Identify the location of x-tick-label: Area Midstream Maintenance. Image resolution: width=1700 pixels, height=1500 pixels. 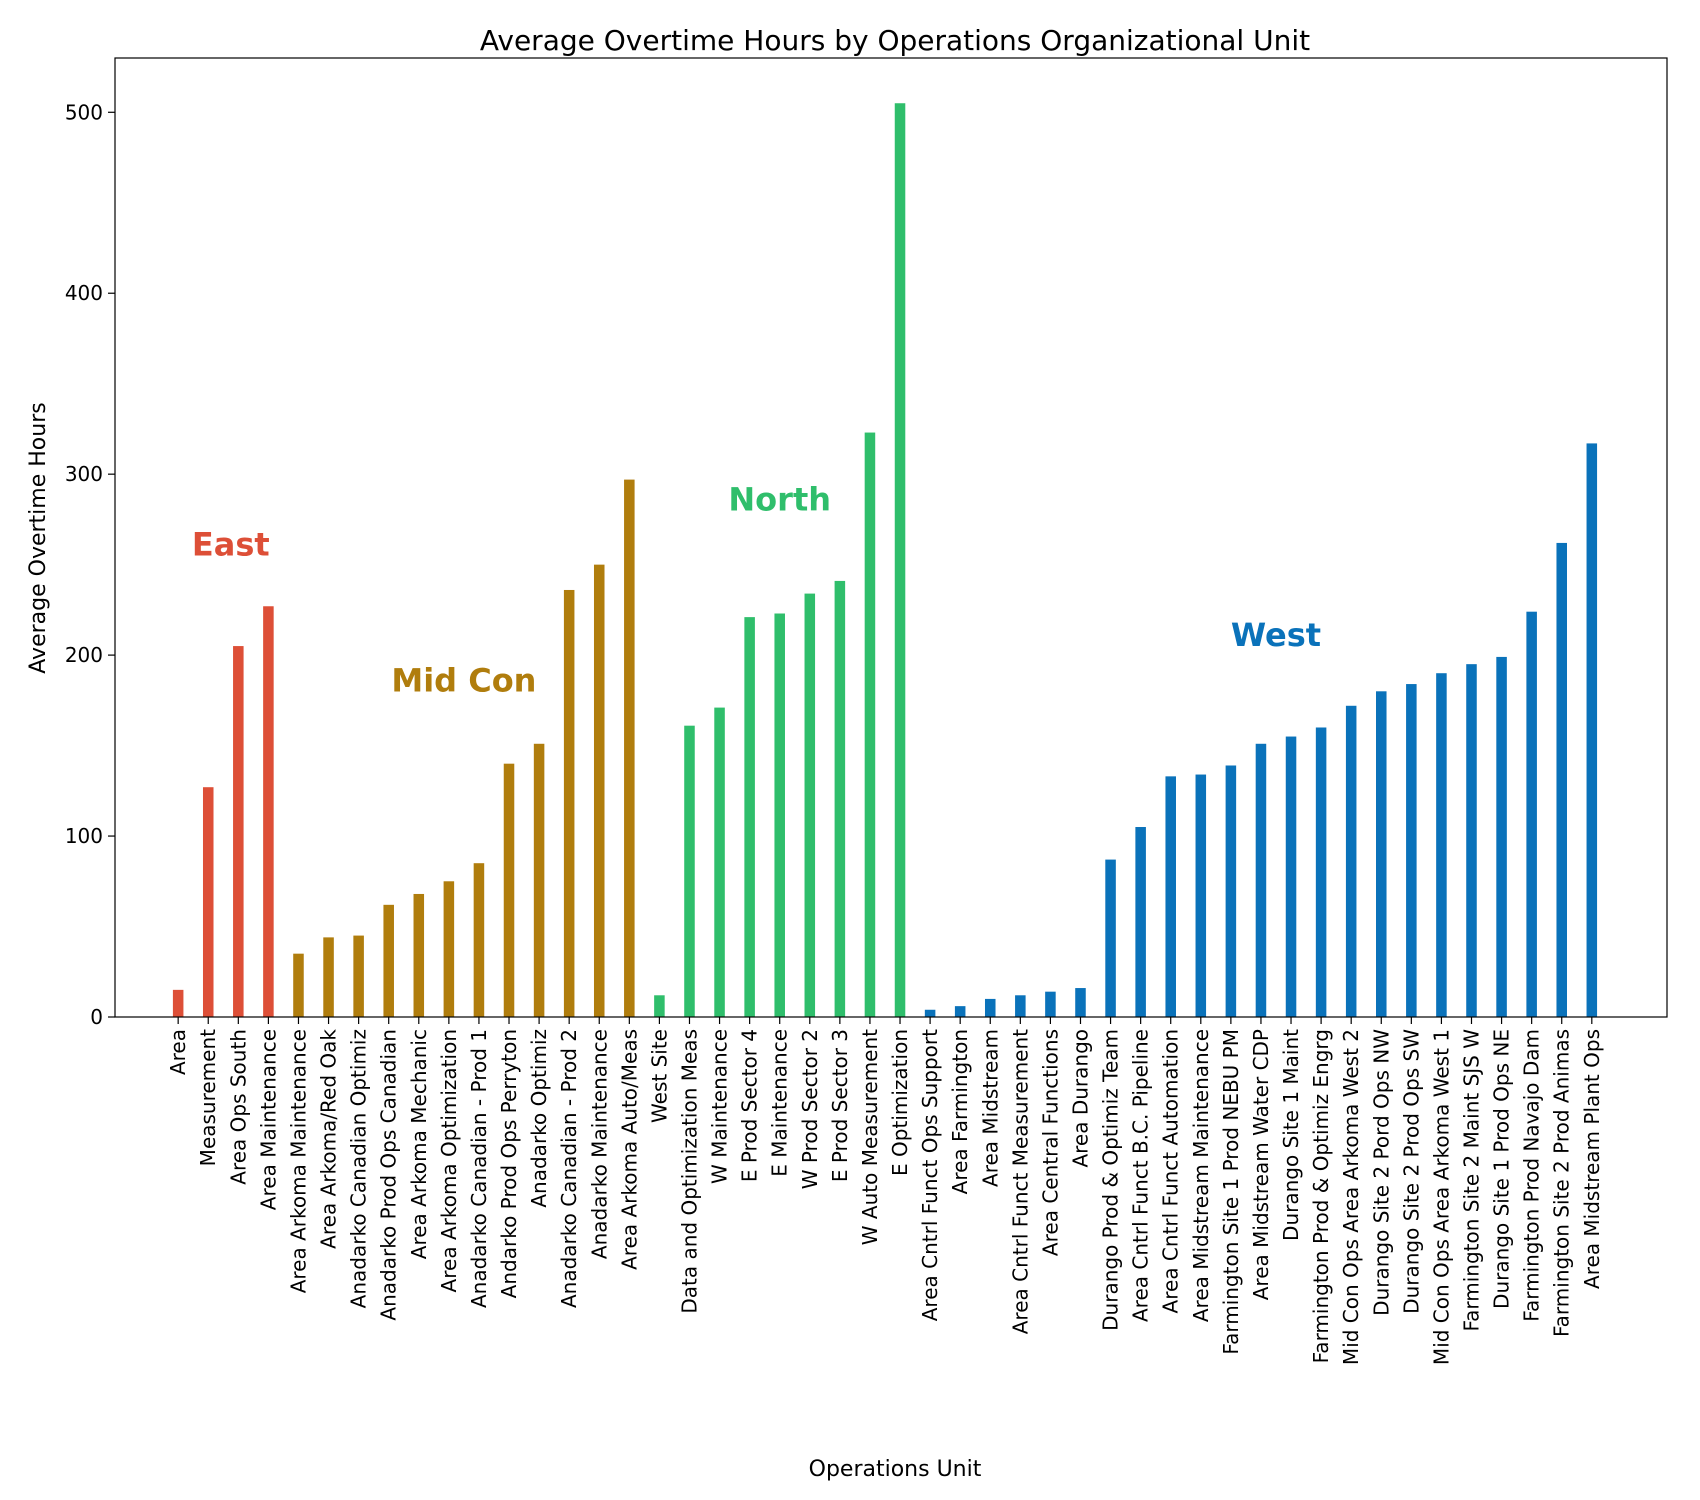
(1201, 1175).